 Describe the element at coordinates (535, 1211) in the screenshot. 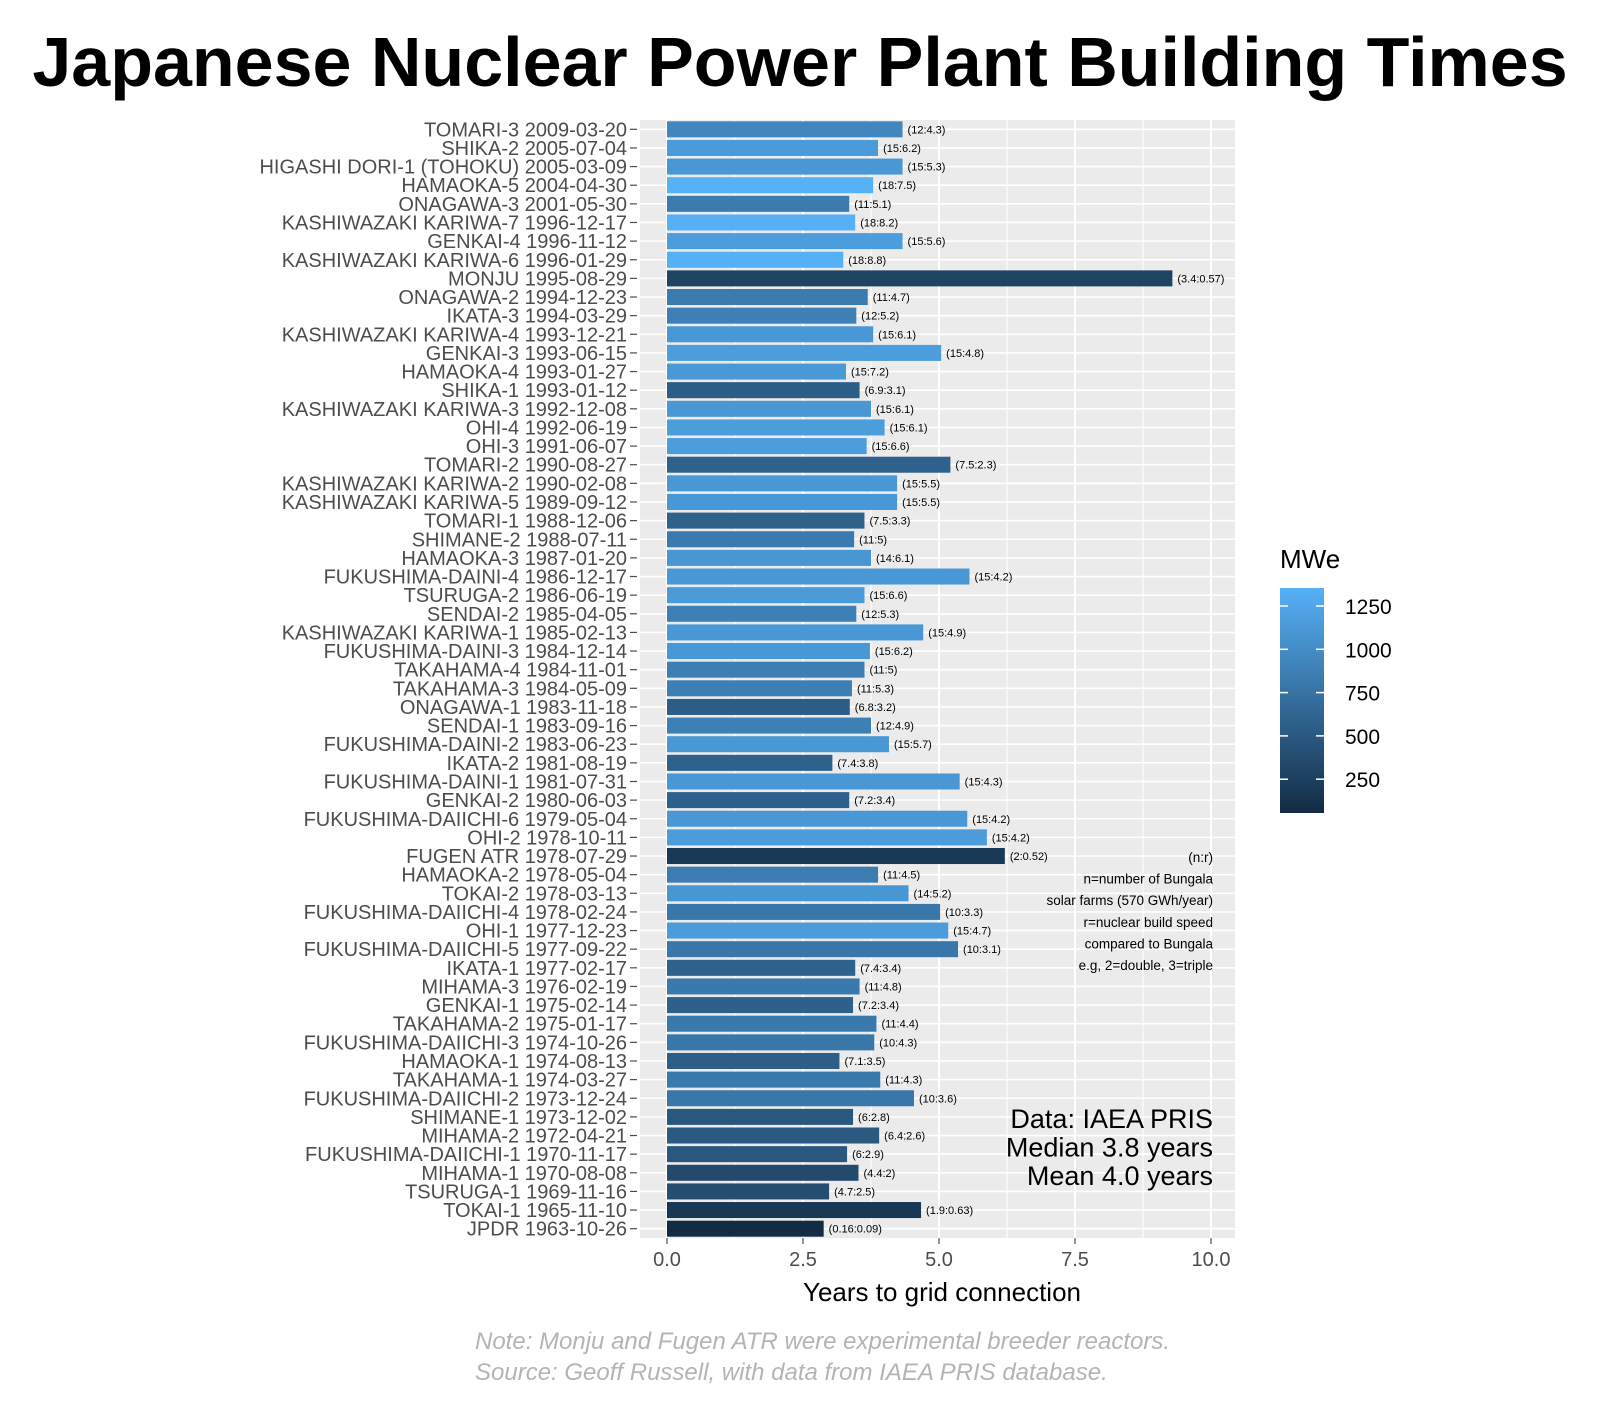

I see `category-label: TOKAI-1 1965-11-10` at that location.